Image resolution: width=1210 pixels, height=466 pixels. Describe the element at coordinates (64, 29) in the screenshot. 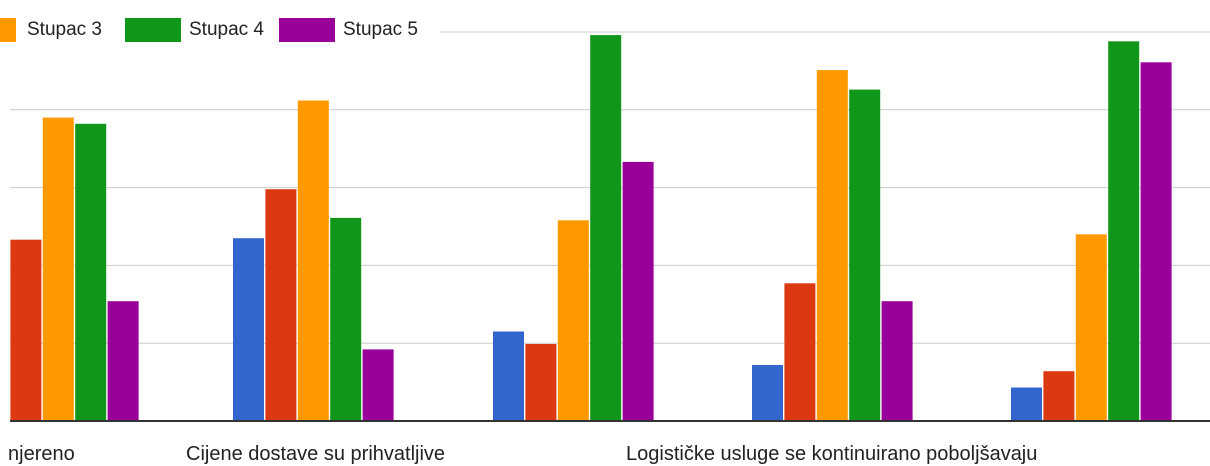

I see `legend-label-stupac-3: Stupac 3` at that location.